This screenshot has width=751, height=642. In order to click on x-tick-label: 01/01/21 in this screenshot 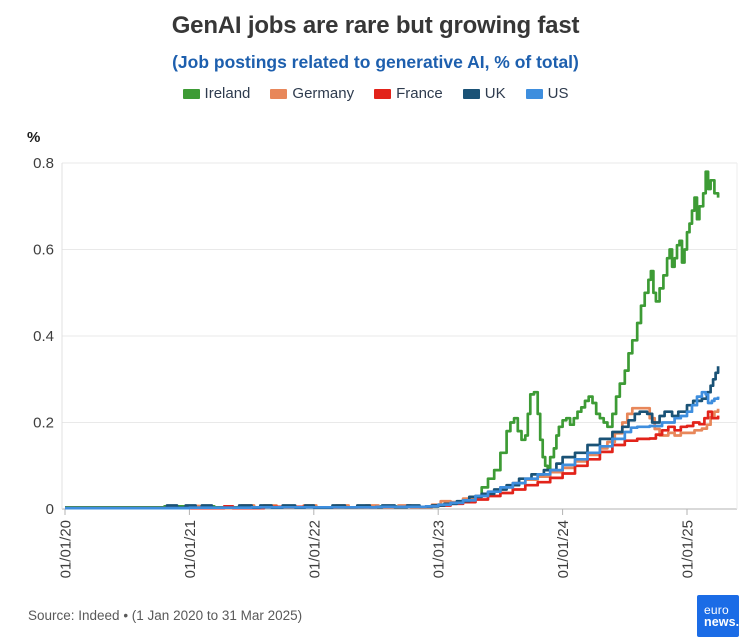, I will do `click(190, 549)`.